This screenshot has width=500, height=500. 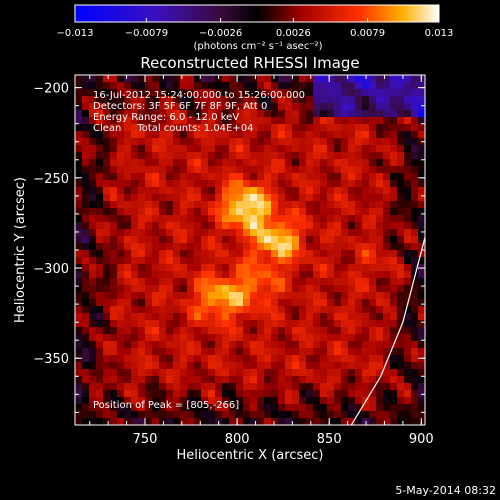 I want to click on x-tick-label: 800, so click(x=237, y=439).